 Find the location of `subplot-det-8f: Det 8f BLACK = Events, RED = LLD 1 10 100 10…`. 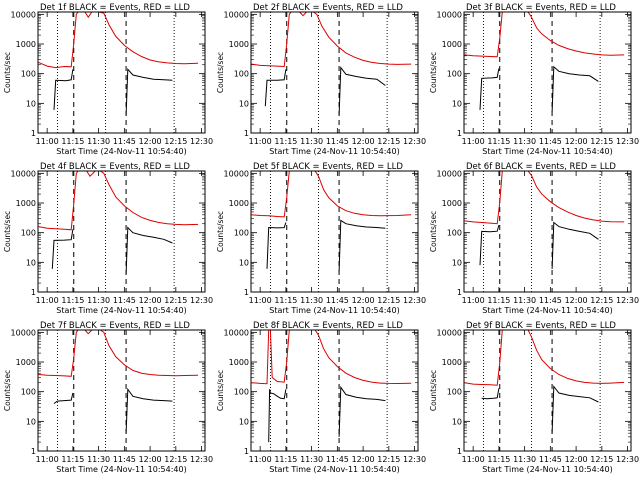

subplot-det-8f: Det 8f BLACK = Events, RED = LLD 1 10 100 10… is located at coordinates (321, 397).